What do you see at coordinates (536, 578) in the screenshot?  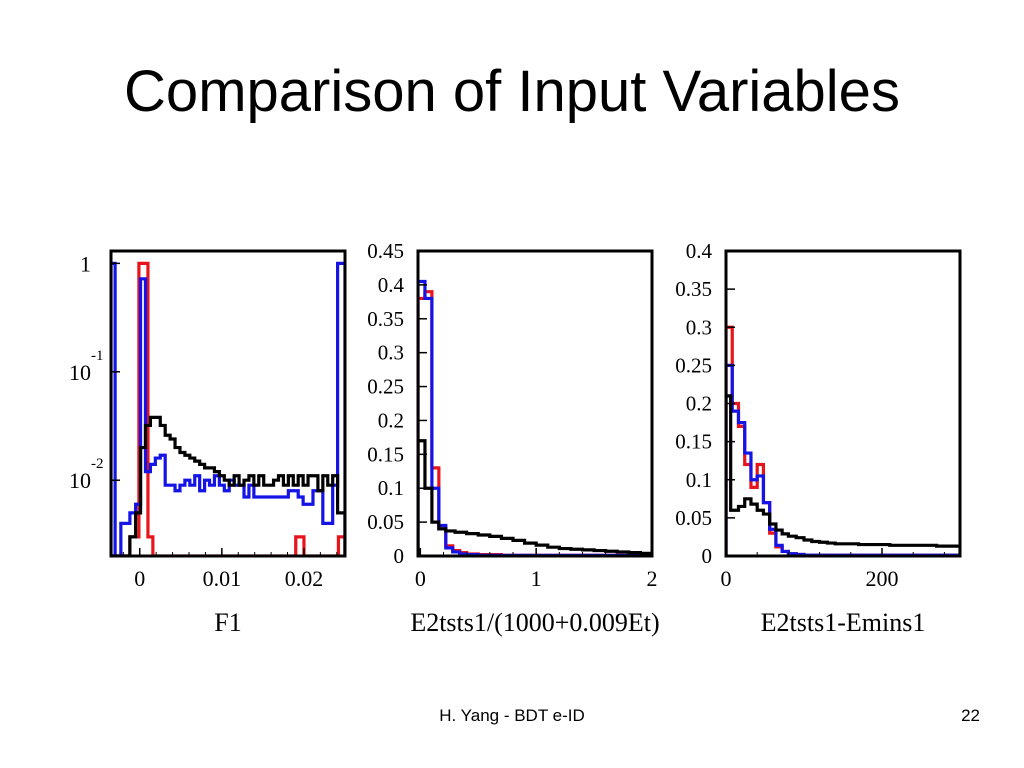 I see `x-tick-label: 1` at bounding box center [536, 578].